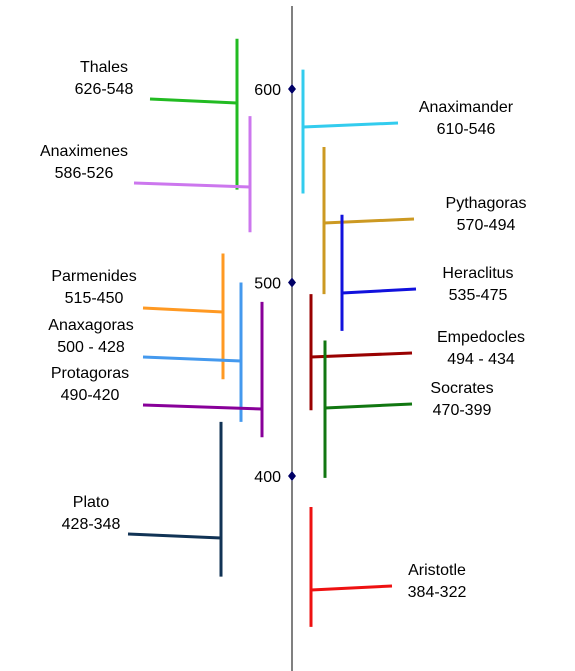 Image resolution: width=575 pixels, height=671 pixels. What do you see at coordinates (351, 588) in the screenshot?
I see `connector-line-aristotle` at bounding box center [351, 588].